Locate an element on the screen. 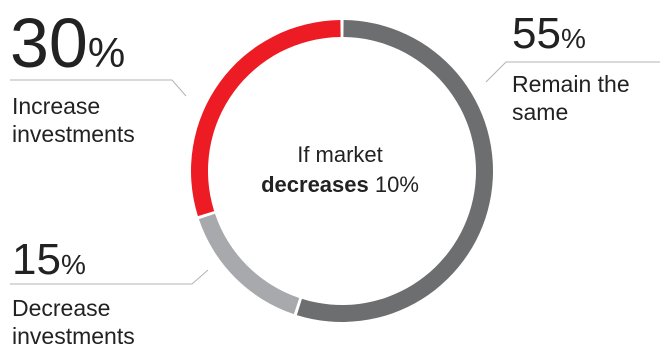 This screenshot has height=353, width=668. category-label-increase-line2: investments is located at coordinates (73, 134).